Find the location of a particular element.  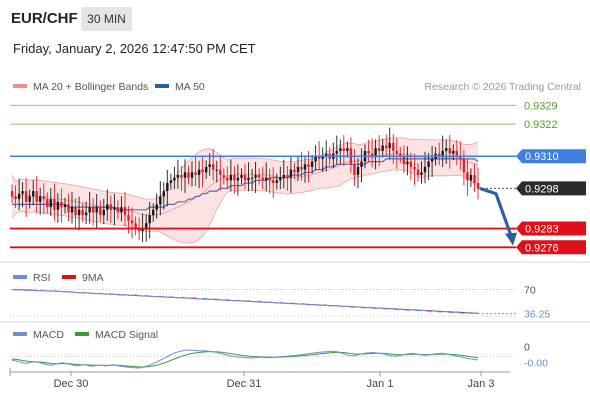

legend-swatch-rsi-ma is located at coordinates (69, 277).